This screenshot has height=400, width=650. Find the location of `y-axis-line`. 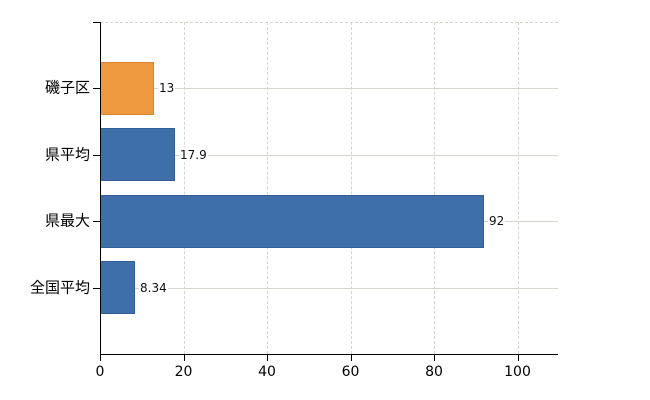

y-axis-line is located at coordinates (100, 191).